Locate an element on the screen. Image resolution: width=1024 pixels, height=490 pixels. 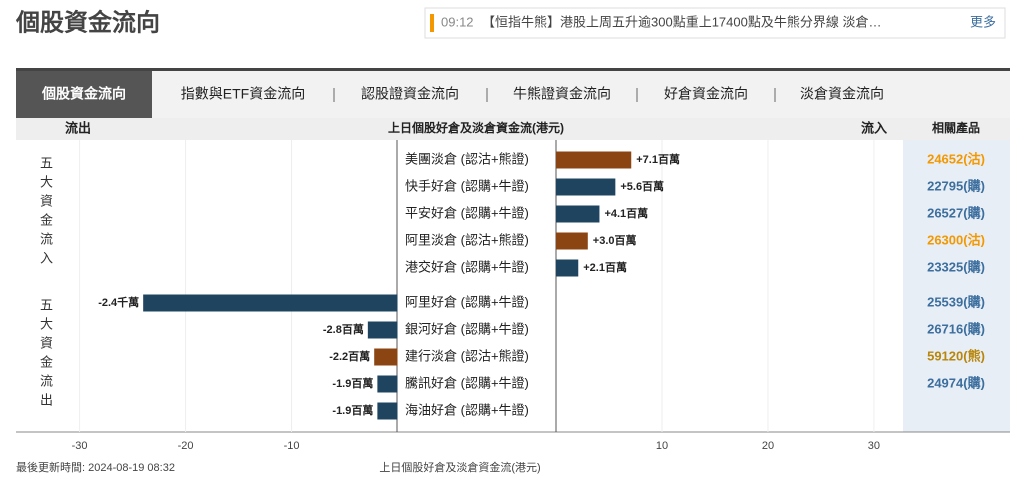
x-tick-label: 30 is located at coordinates (874, 446).